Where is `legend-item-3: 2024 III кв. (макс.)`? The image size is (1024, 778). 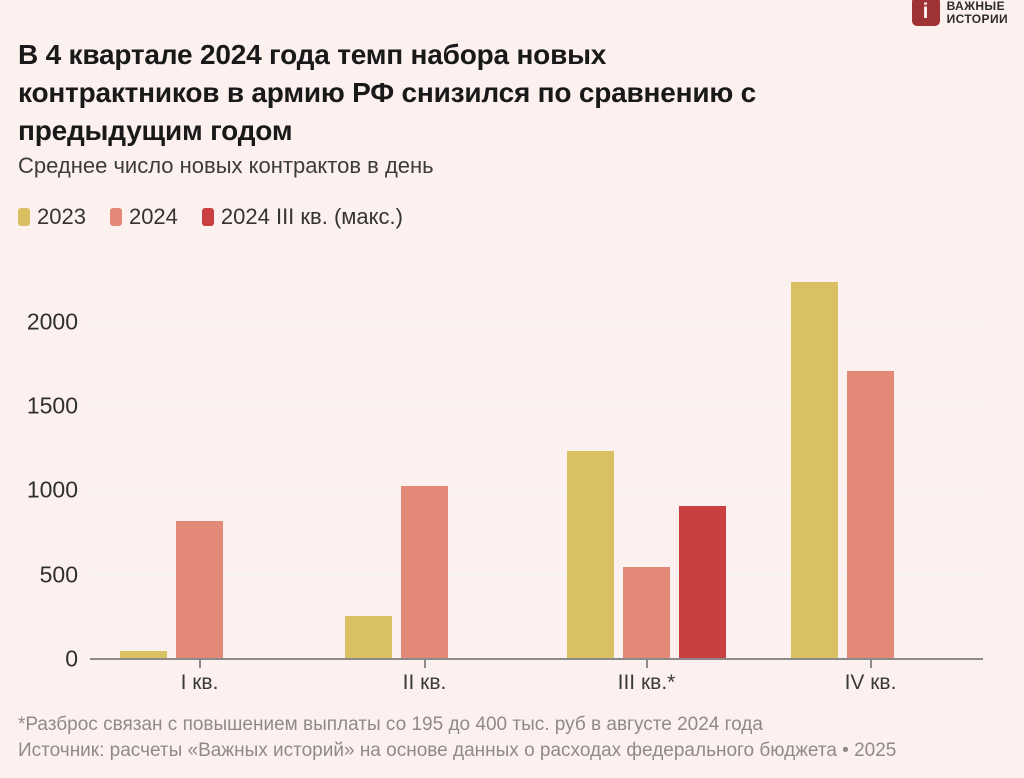
legend-item-3: 2024 III кв. (макс.) is located at coordinates (302, 217).